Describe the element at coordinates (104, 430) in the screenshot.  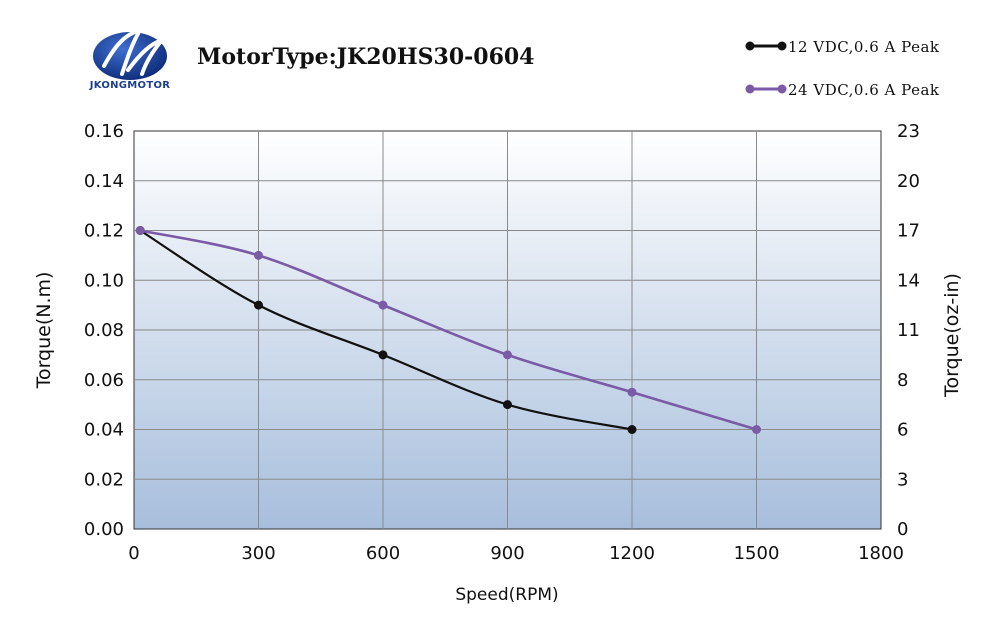
I see `y-tick-label: 0.04` at that location.